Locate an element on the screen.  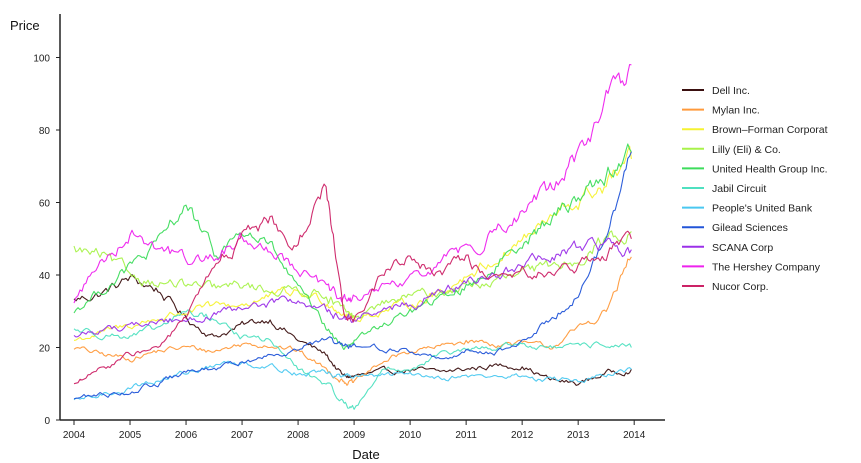
series-line-people-s-united-bank is located at coordinates (352, 380).